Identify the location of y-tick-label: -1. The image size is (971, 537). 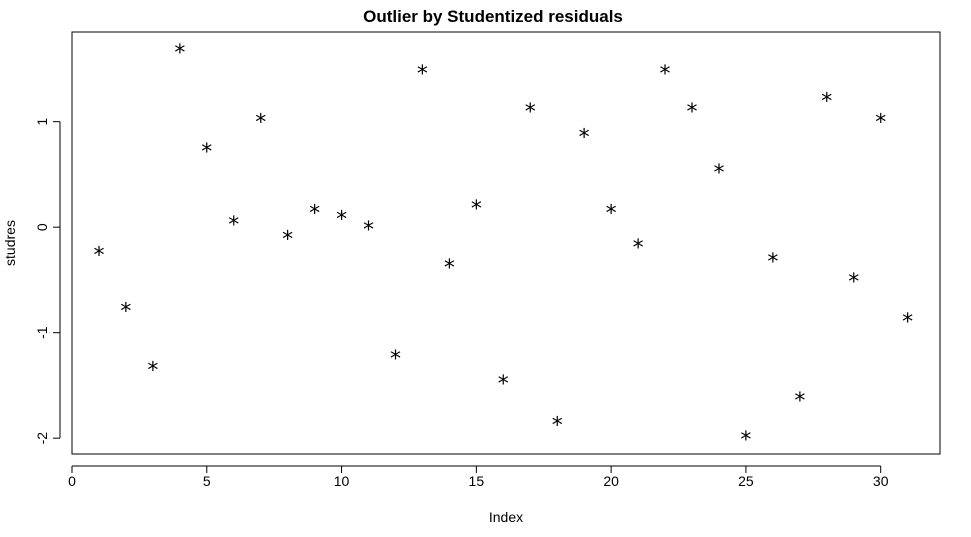
(42, 332).